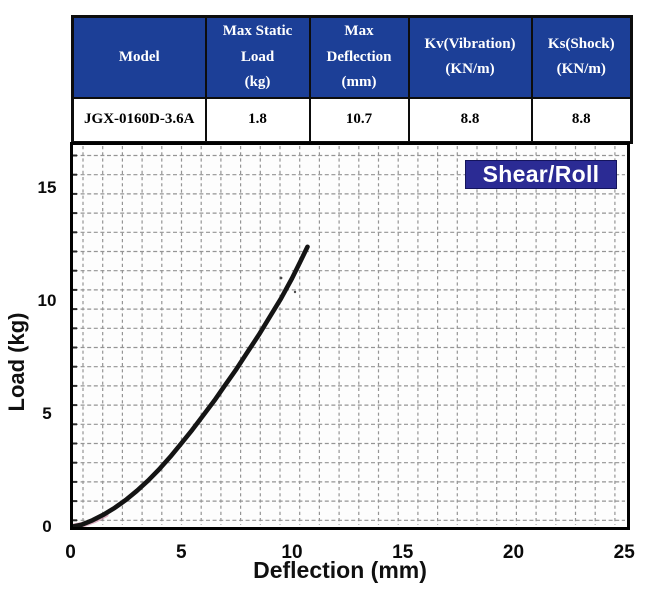 The width and height of the screenshot is (650, 589). Describe the element at coordinates (292, 552) in the screenshot. I see `x-tick-label: 10` at that location.